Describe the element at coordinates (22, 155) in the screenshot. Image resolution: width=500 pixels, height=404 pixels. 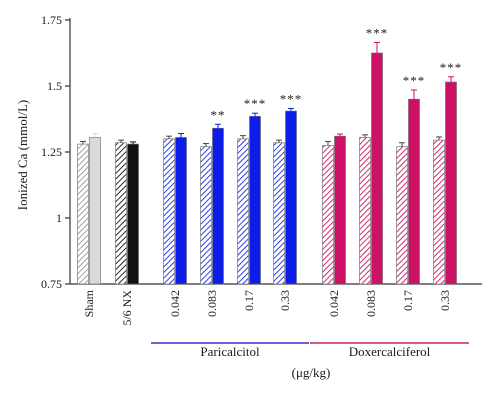
I see `y-axis-title: Ionized Ca (mmol/L)` at that location.